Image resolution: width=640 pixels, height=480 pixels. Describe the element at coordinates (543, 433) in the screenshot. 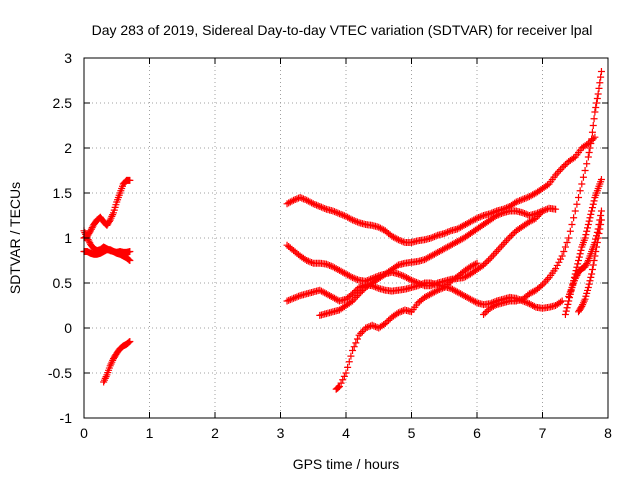

I see `x-tick-label: 7` at that location.